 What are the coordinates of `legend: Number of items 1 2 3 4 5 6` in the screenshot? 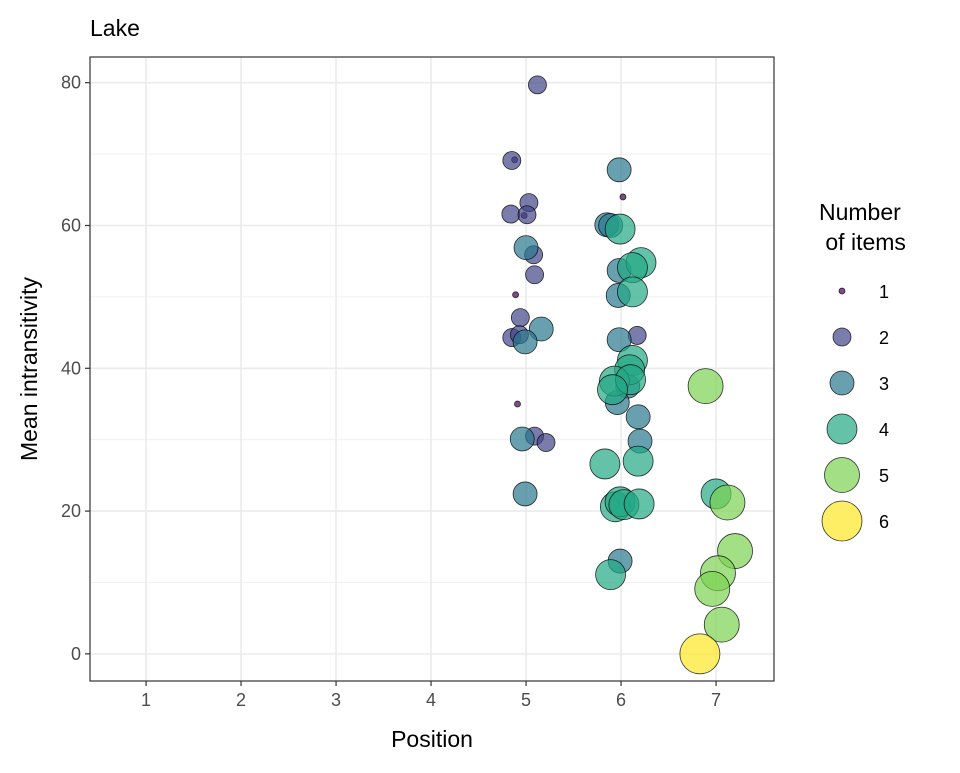 It's located at (862, 370).